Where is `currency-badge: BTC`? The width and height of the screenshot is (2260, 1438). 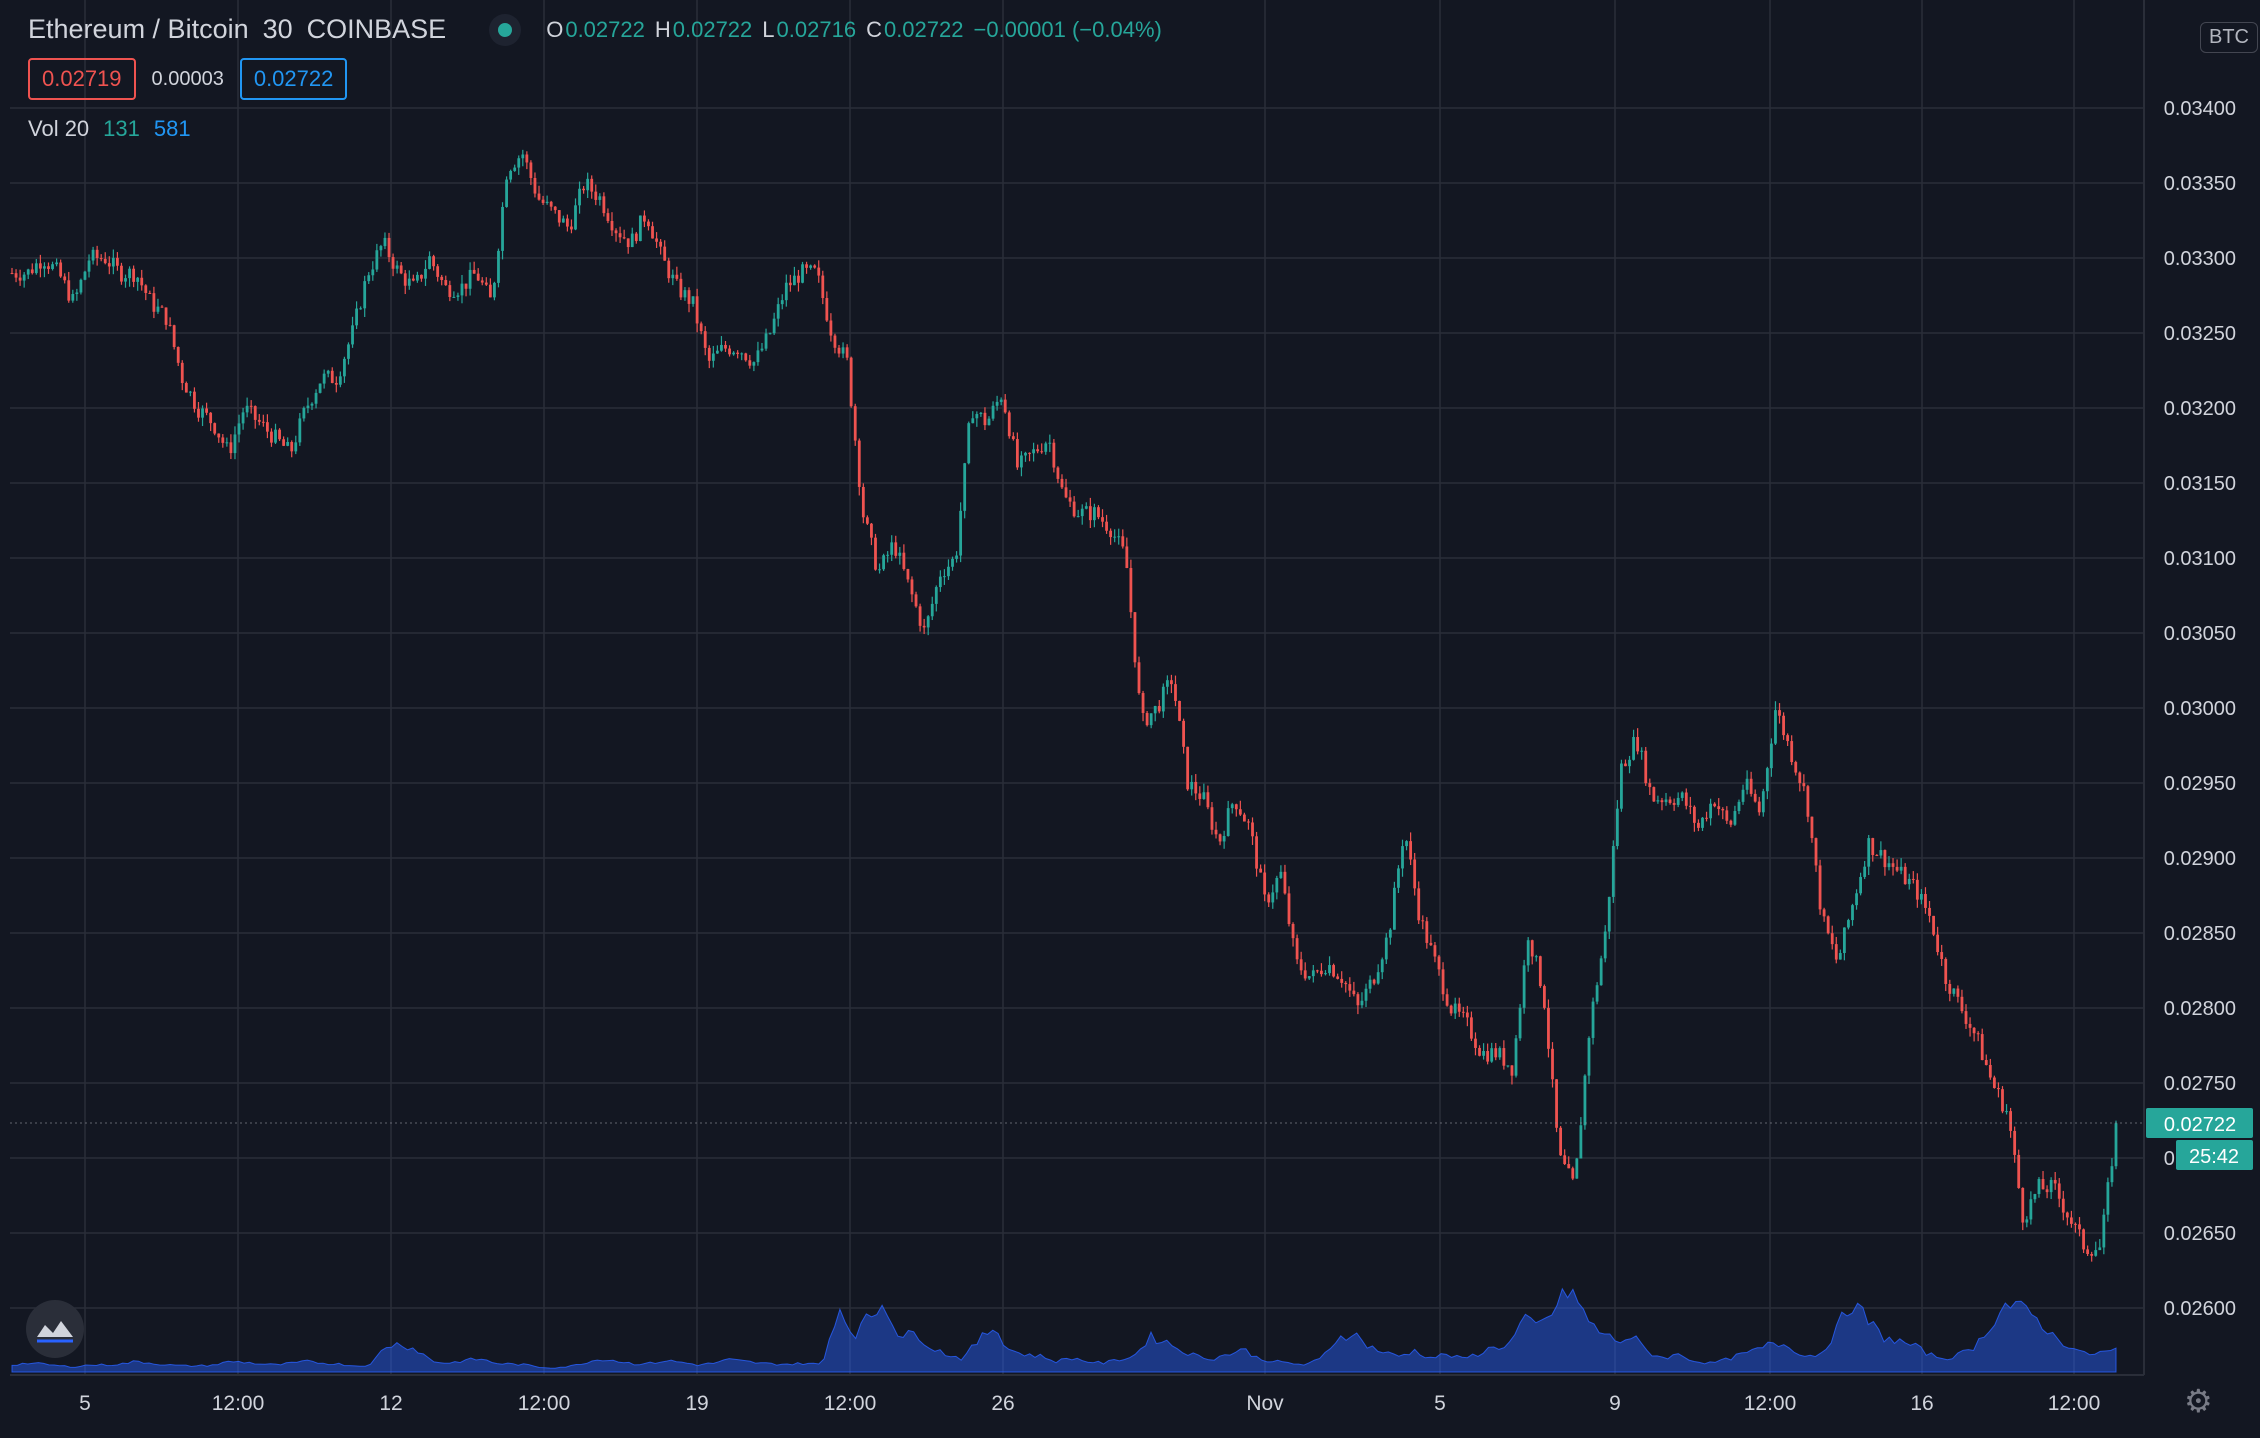 currency-badge: BTC is located at coordinates (2229, 37).